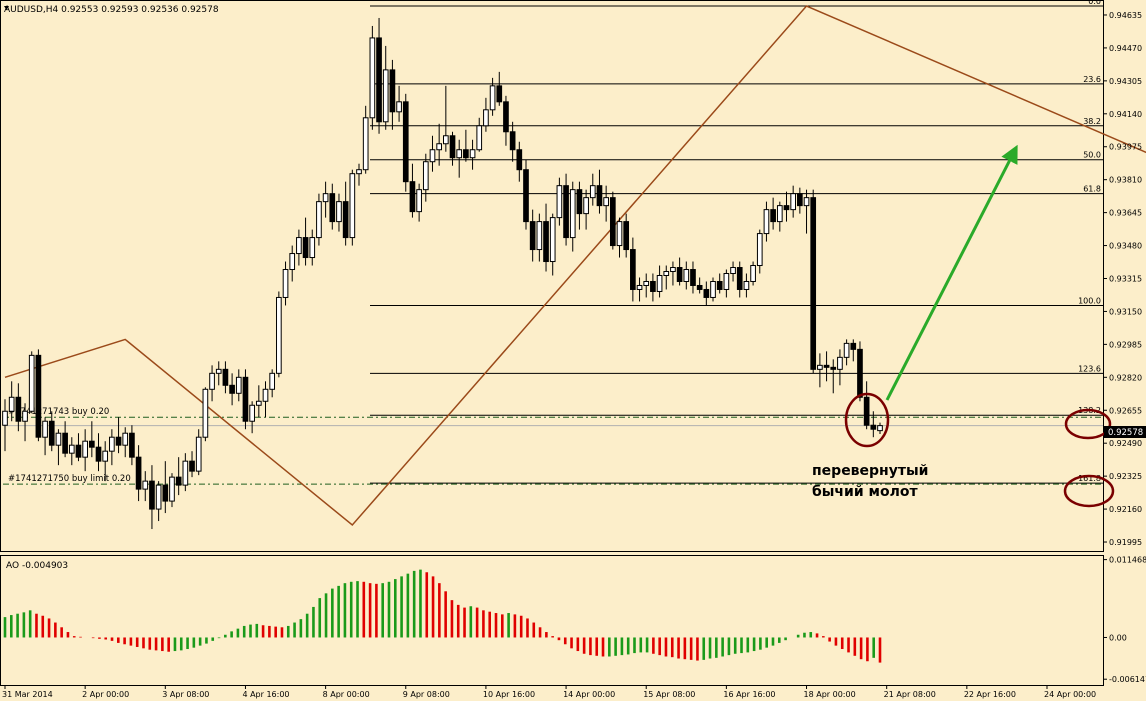 The image size is (1146, 701). I want to click on annotation-line2: бычий молот, so click(865, 492).